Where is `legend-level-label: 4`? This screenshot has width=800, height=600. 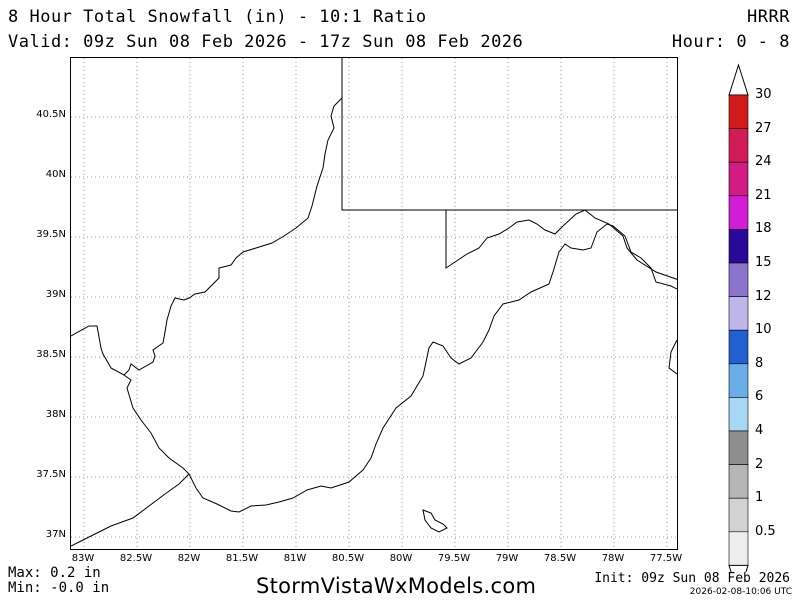 legend-level-label: 4 is located at coordinates (759, 430).